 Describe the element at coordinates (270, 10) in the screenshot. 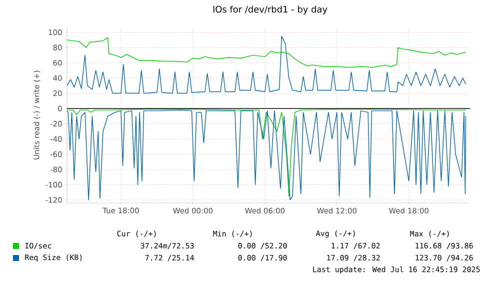

I see `chart-title: IOs for /dev/rbd1 - by day` at that location.